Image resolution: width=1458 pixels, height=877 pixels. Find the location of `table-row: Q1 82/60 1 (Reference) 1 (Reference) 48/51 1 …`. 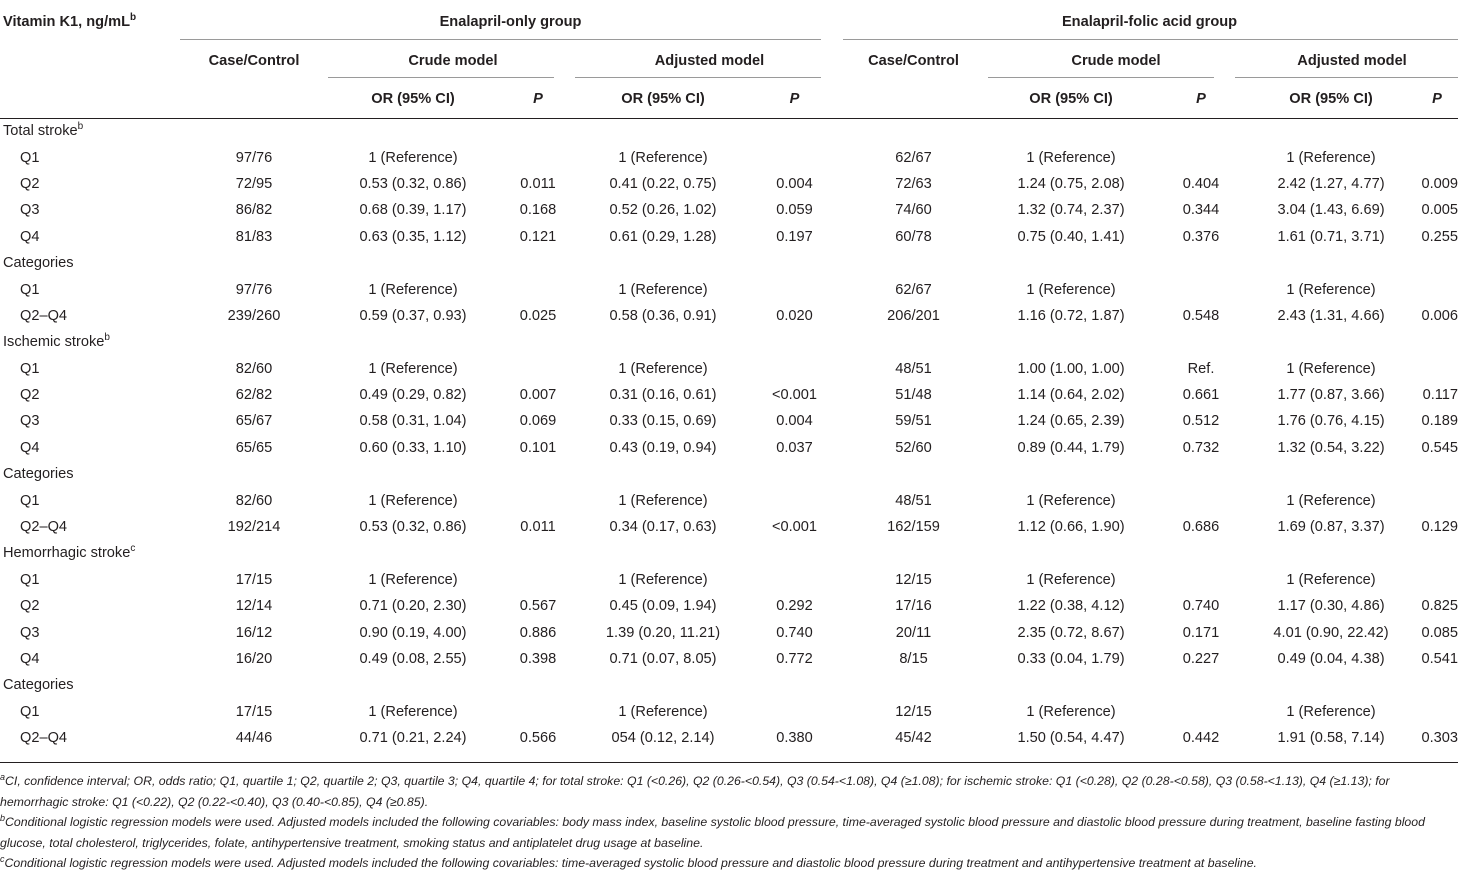

table-row: Q1 82/60 1 (Reference) 1 (Reference) 48/51 1 … is located at coordinates (729, 500).